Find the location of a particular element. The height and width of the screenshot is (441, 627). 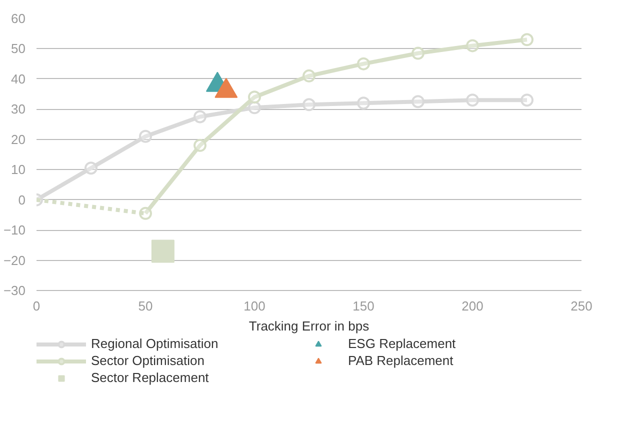

x-tick-label: 200 is located at coordinates (473, 306).